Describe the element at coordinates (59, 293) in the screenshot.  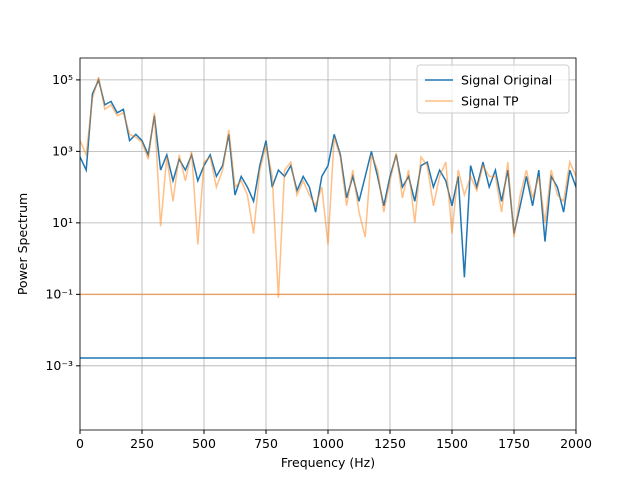
I see `y-tick-label: 10⁻¹` at that location.